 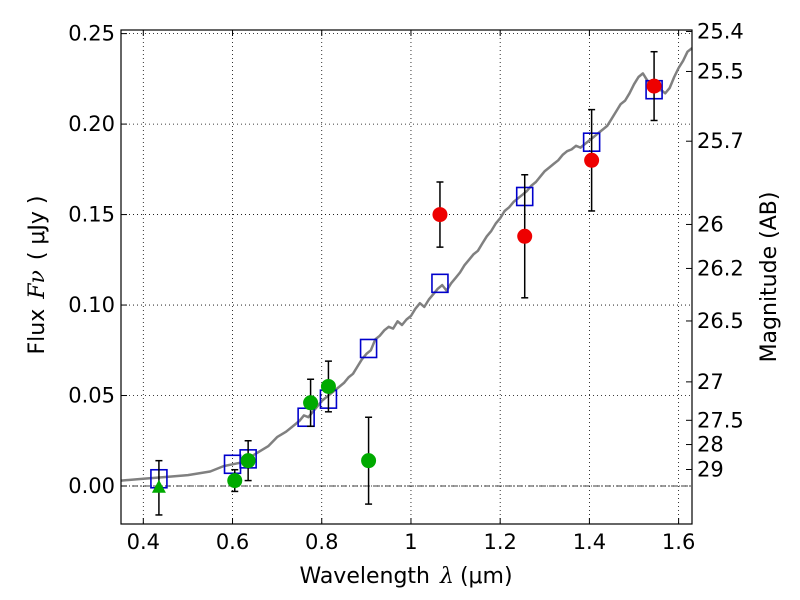 What do you see at coordinates (405, 576) in the screenshot?
I see `x-axis-label: Wavelength λ (μm)` at bounding box center [405, 576].